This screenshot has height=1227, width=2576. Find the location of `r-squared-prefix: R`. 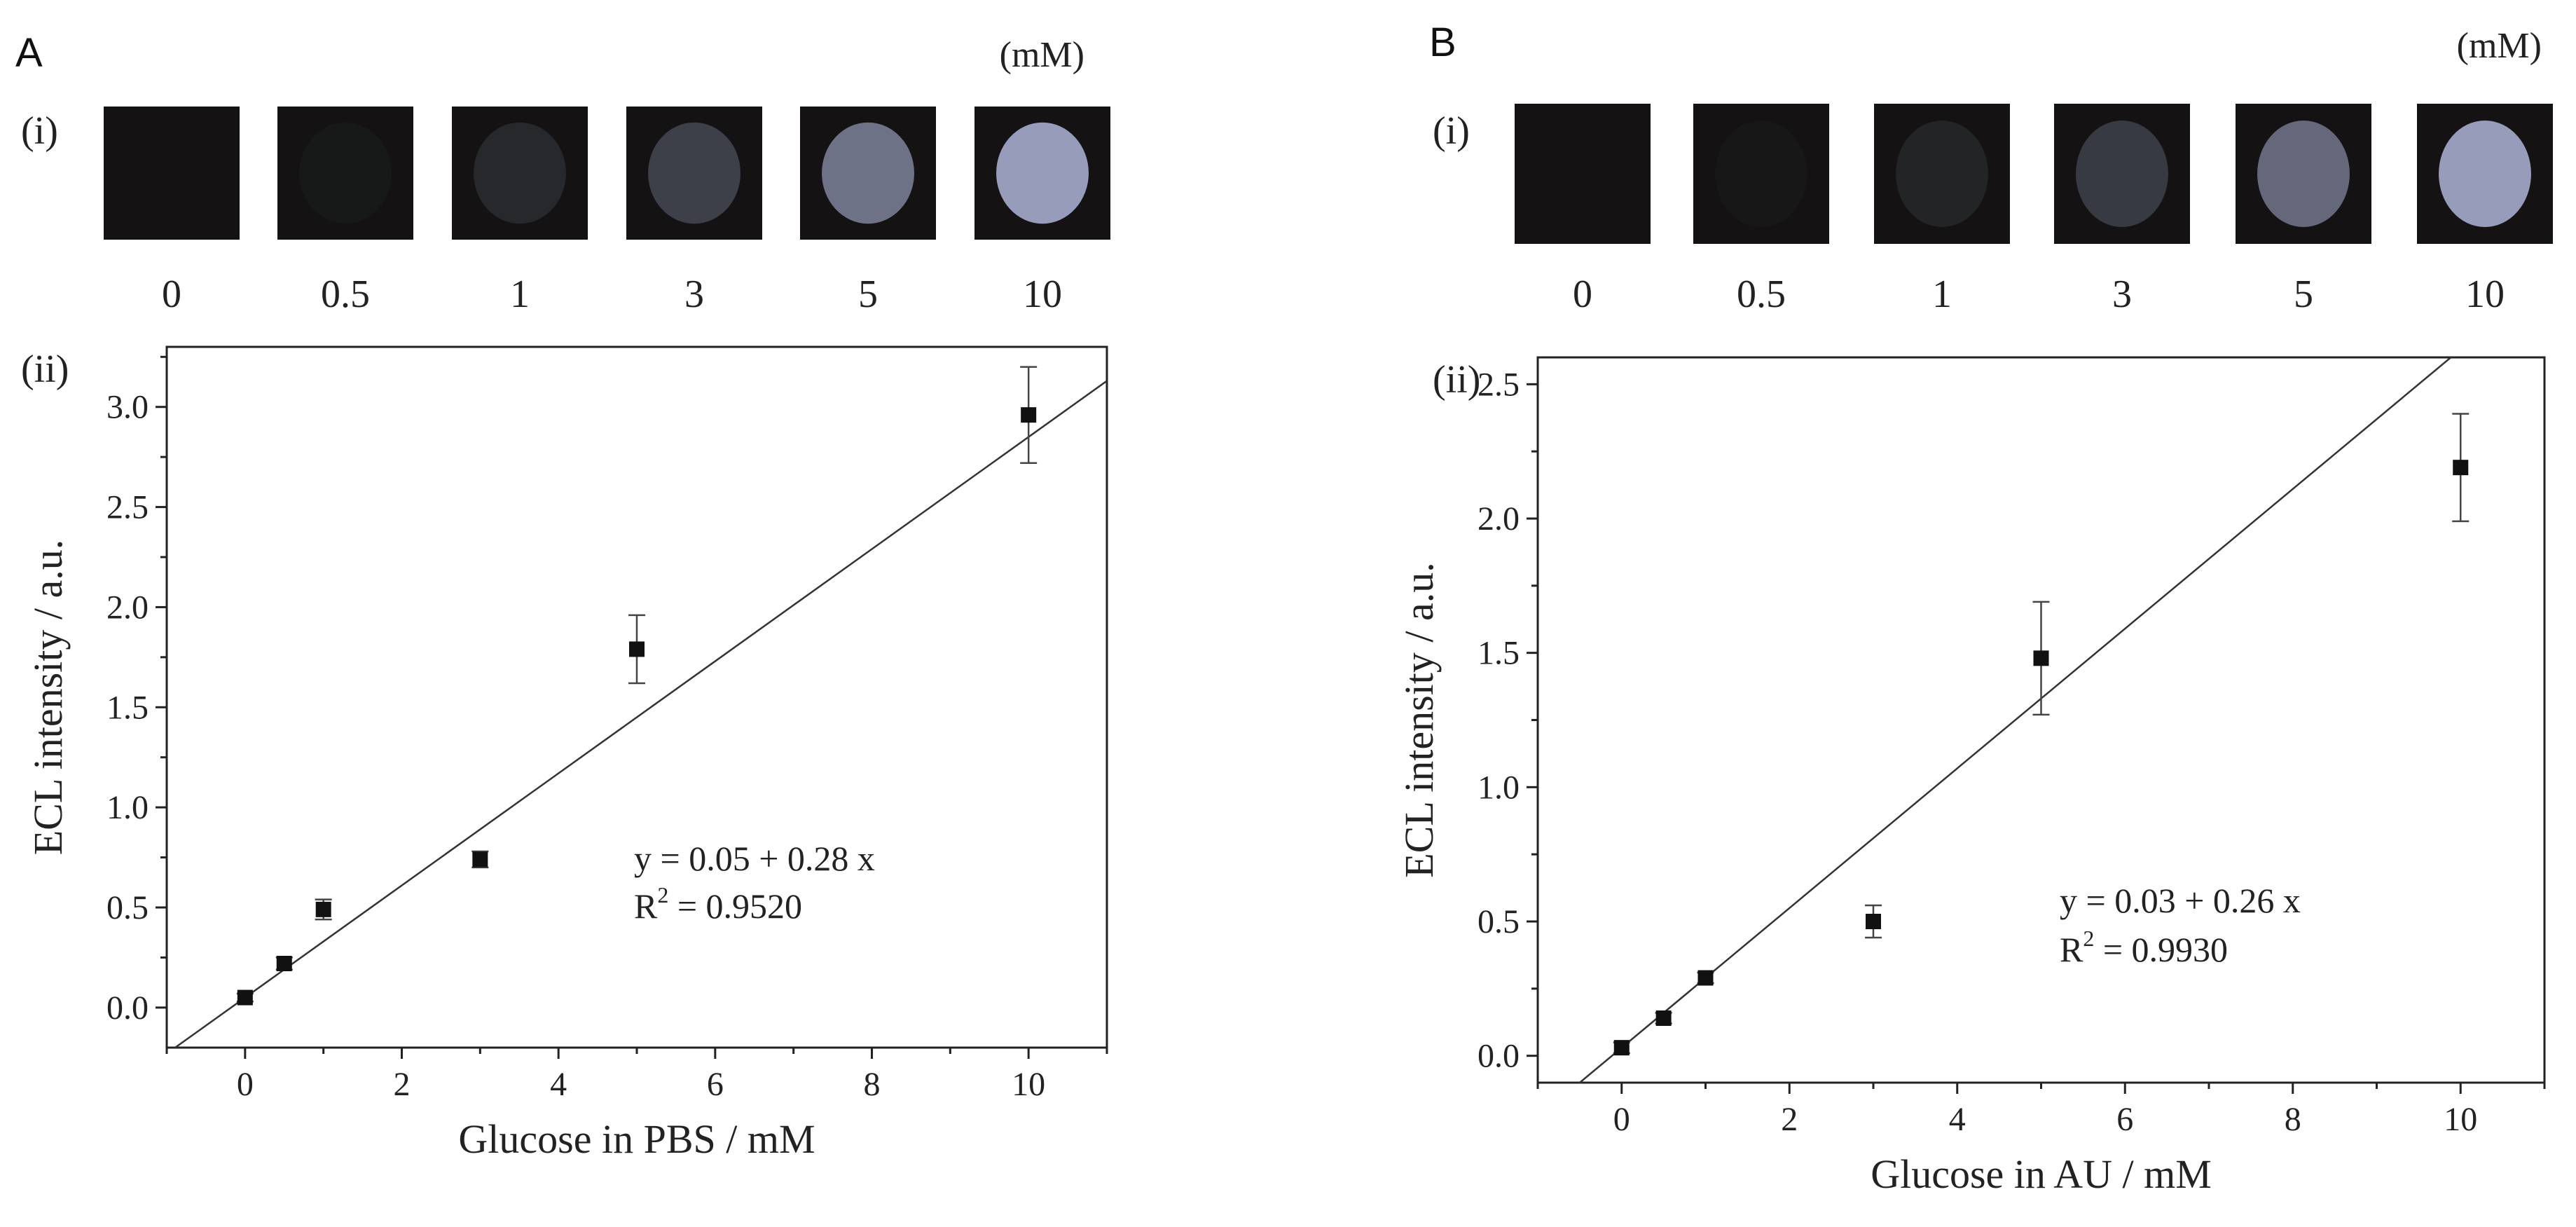

r-squared-prefix: R is located at coordinates (646, 906).